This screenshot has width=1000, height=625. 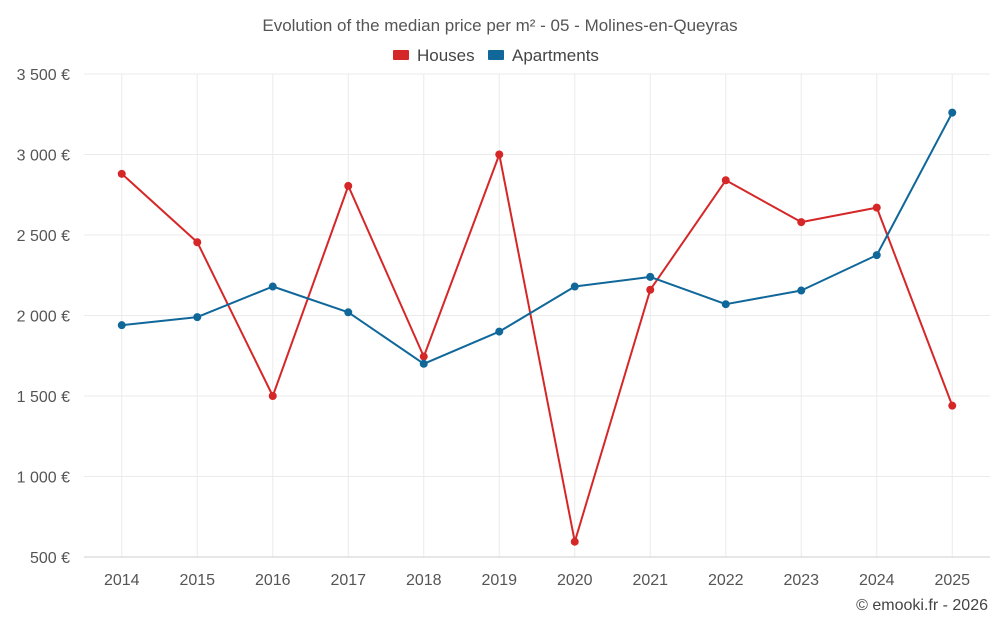 What do you see at coordinates (499, 580) in the screenshot?
I see `x-tick-label: 2019` at bounding box center [499, 580].